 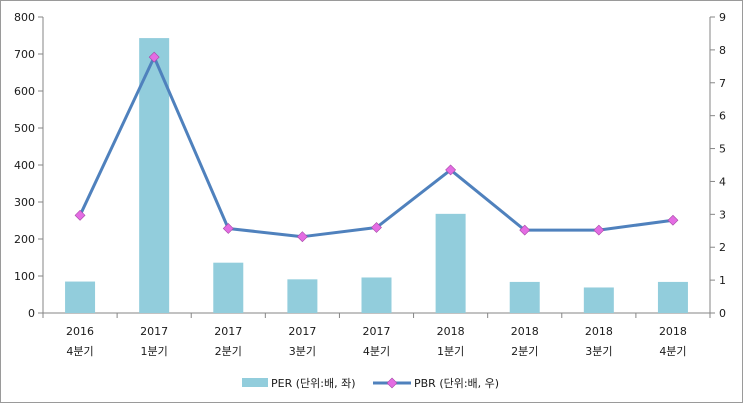 I want to click on right-tick-label: 8, so click(x=722, y=50).